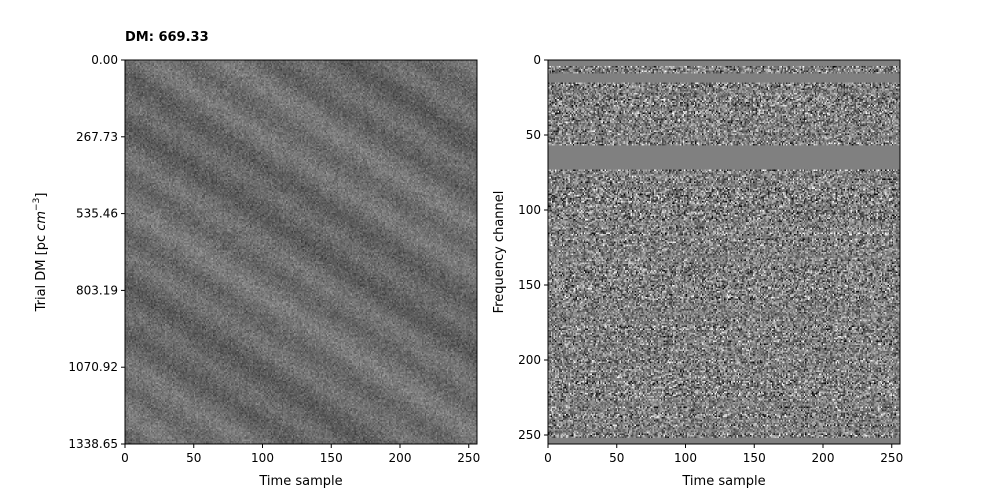 The width and height of the screenshot is (1000, 500). I want to click on dm-time-y-label: Trial DM [pc cm−3], so click(40, 253).